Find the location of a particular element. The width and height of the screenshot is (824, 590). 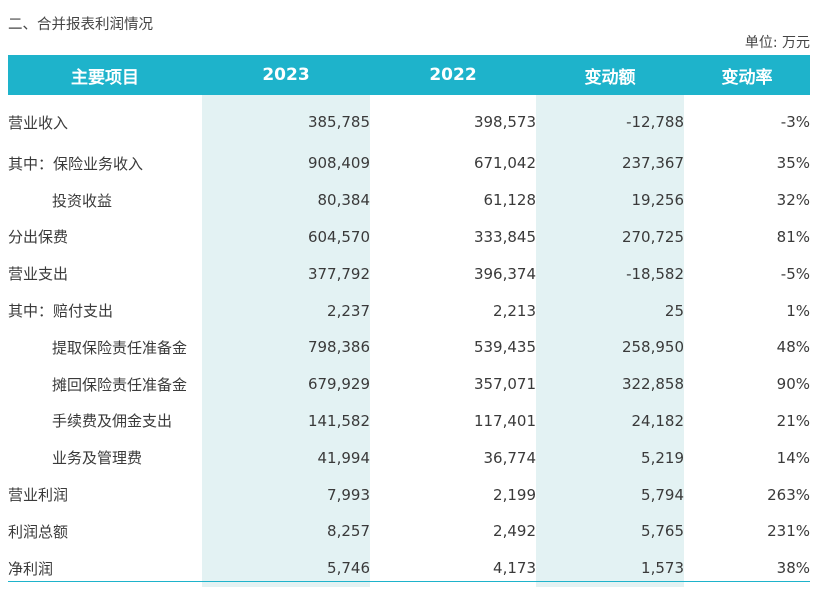

row-label: 手续费及佣金支出 is located at coordinates (112, 421).